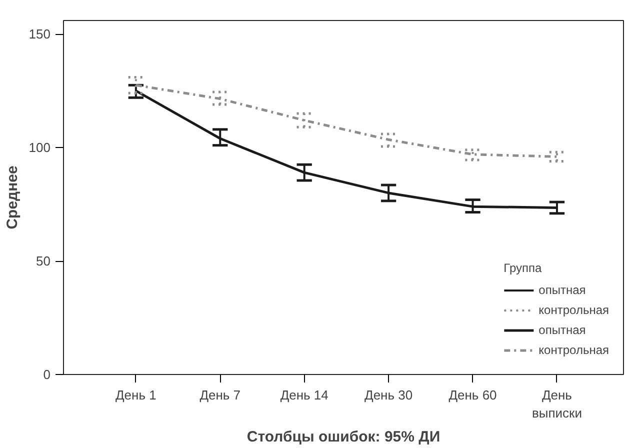  Describe the element at coordinates (562, 290) in the screenshot. I see `legend-label: опытная` at that location.